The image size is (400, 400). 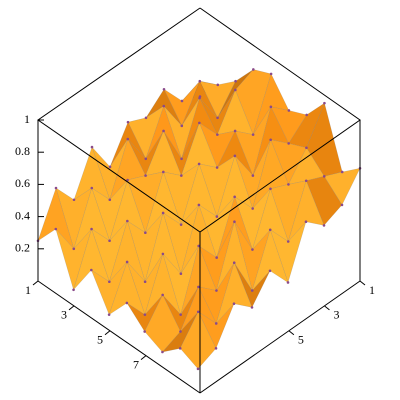 I want to click on y-tick-label: 5, so click(x=301, y=340).